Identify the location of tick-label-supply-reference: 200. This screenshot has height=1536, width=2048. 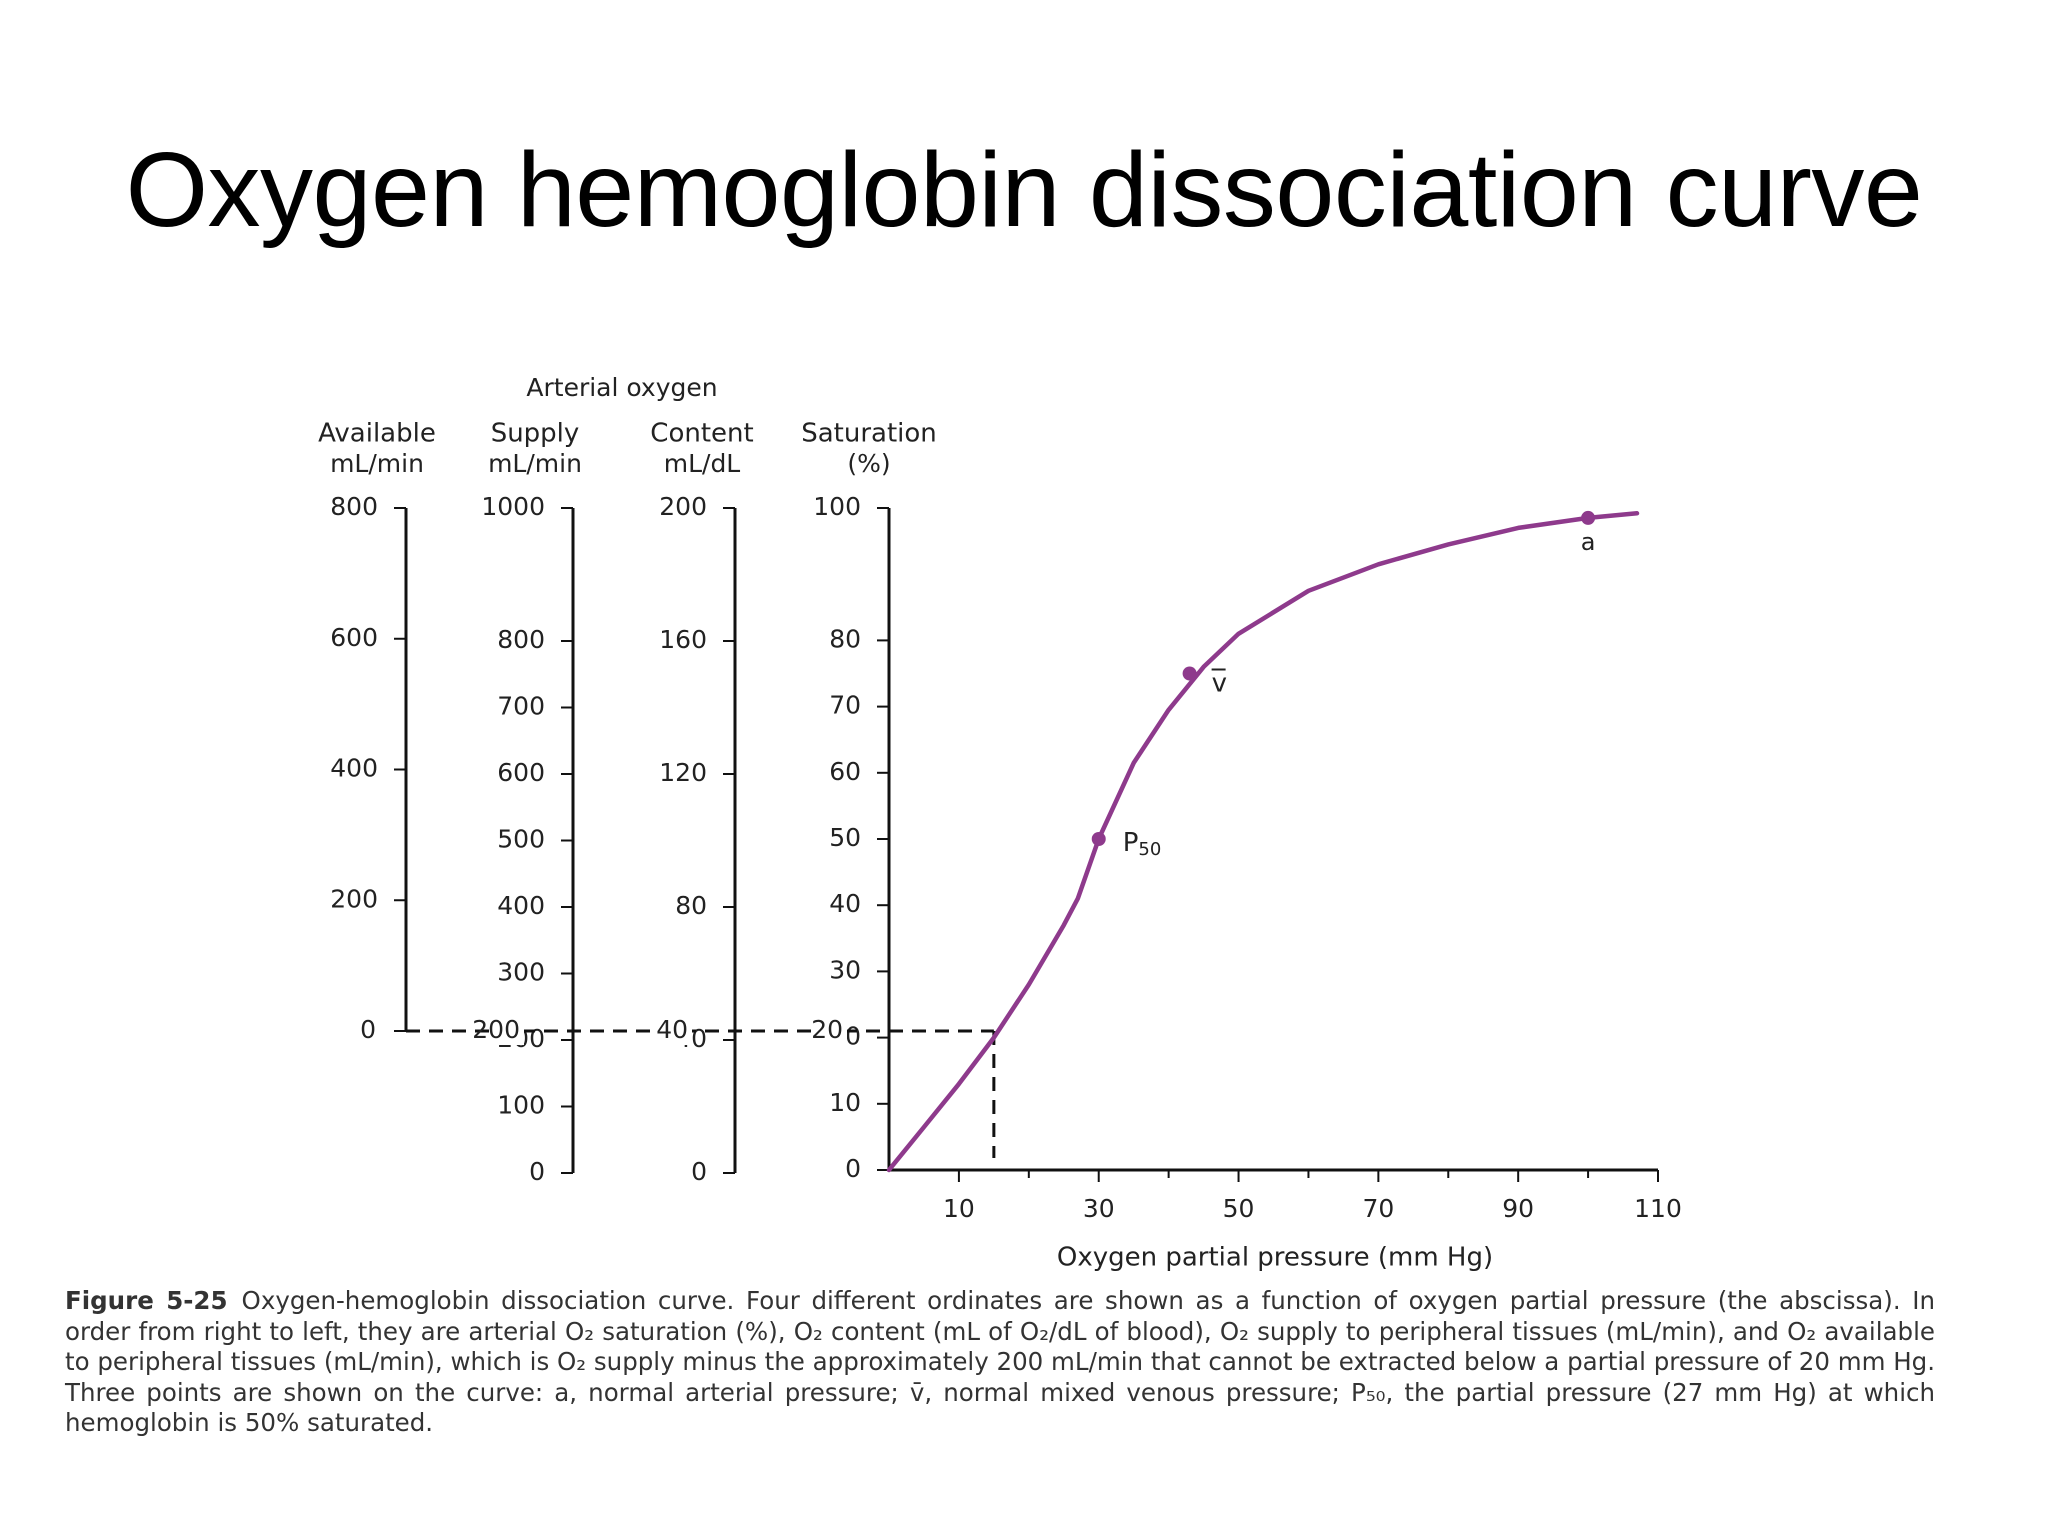
(496, 1029).